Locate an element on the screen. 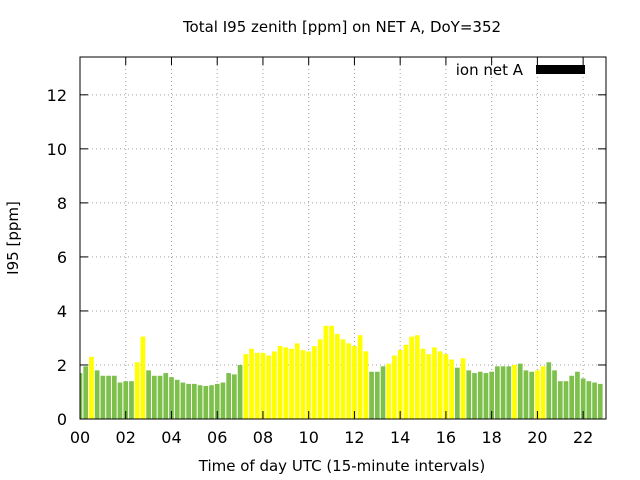  x-tick-label: 00 is located at coordinates (80, 437).